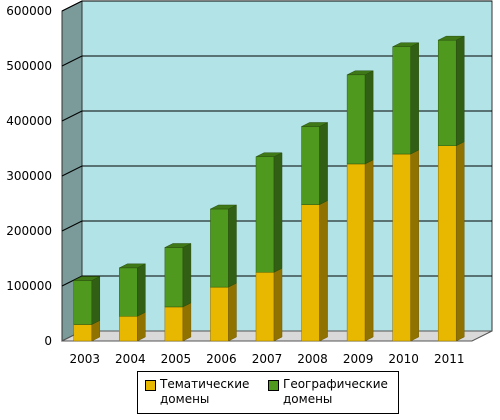 The height and width of the screenshot is (420, 500). What do you see at coordinates (176, 359) in the screenshot?
I see `x-tick-label: 2005` at bounding box center [176, 359].